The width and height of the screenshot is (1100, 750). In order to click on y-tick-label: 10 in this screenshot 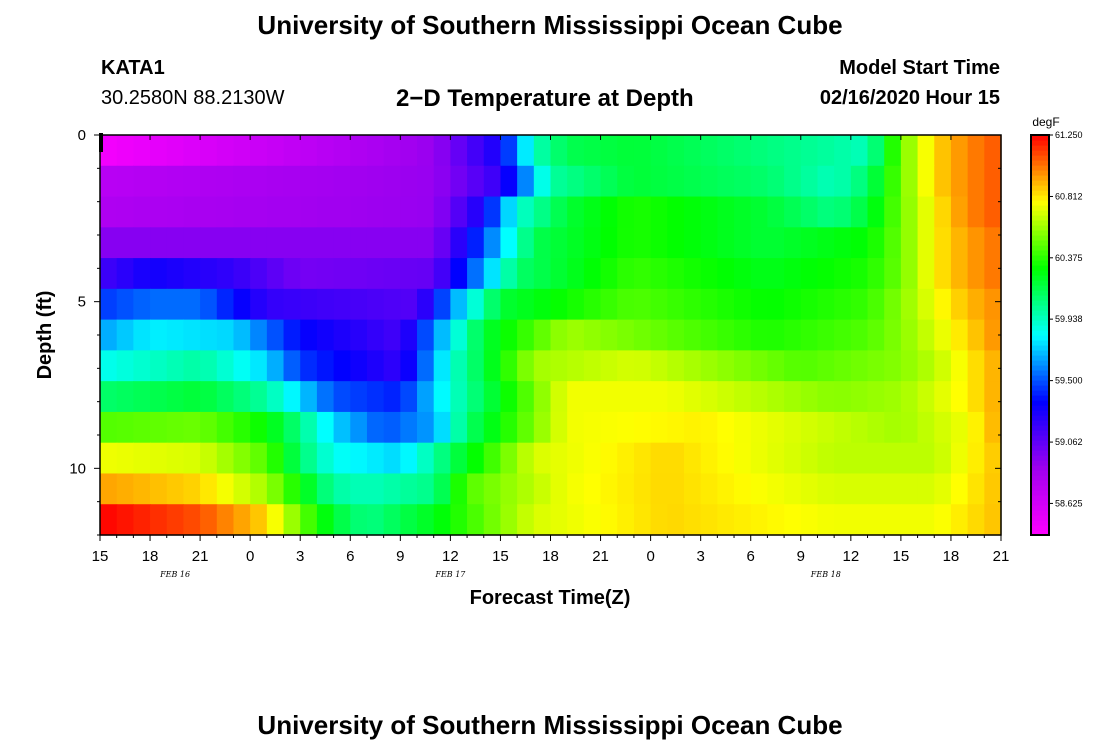, I will do `click(77, 468)`.